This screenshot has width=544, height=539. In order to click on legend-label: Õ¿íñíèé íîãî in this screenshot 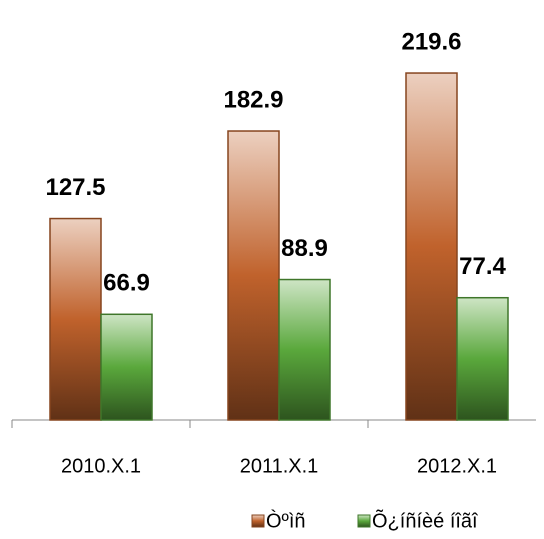, I will do `click(425, 520)`.